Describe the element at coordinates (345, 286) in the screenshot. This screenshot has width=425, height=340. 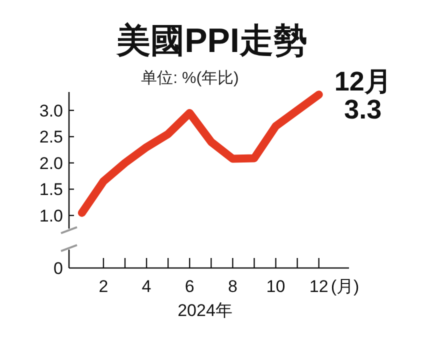
I see `text: (月)` at that location.